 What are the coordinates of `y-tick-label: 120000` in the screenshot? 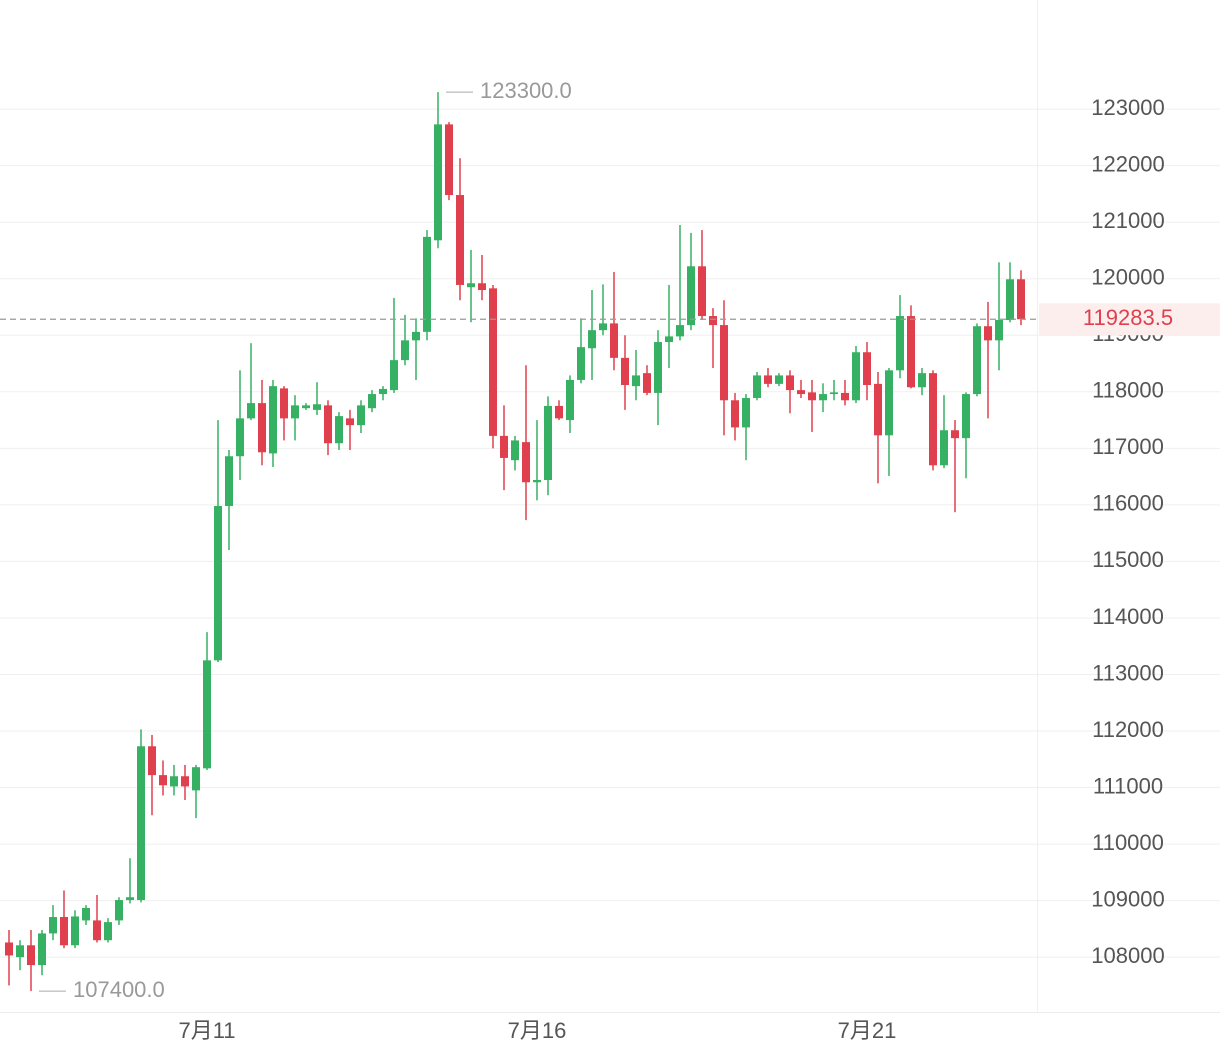 It's located at (1127, 277).